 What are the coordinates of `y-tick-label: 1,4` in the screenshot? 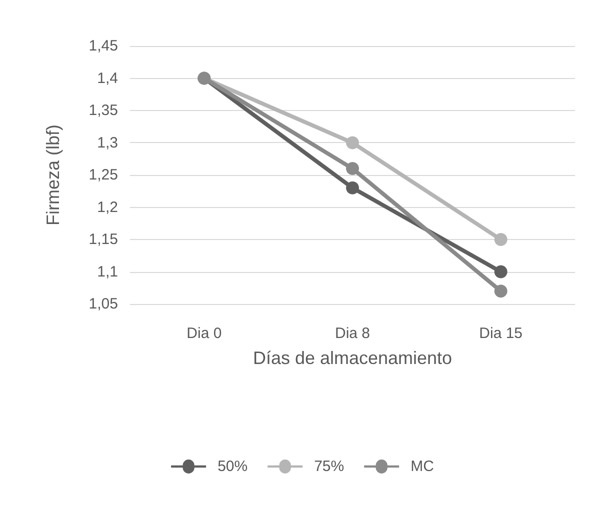 It's located at (107, 78).